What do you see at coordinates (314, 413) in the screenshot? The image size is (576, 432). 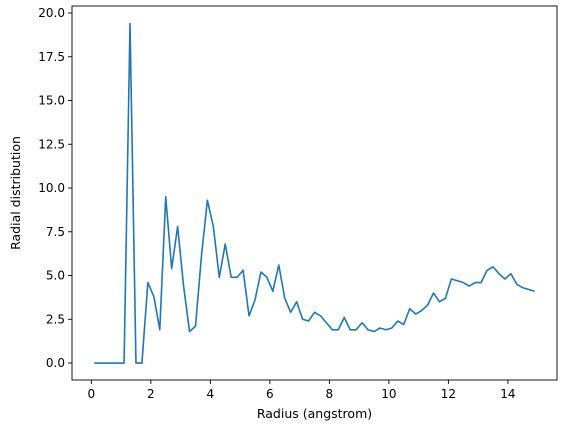 I see `x-axis-label: Radius (angstrom)` at bounding box center [314, 413].